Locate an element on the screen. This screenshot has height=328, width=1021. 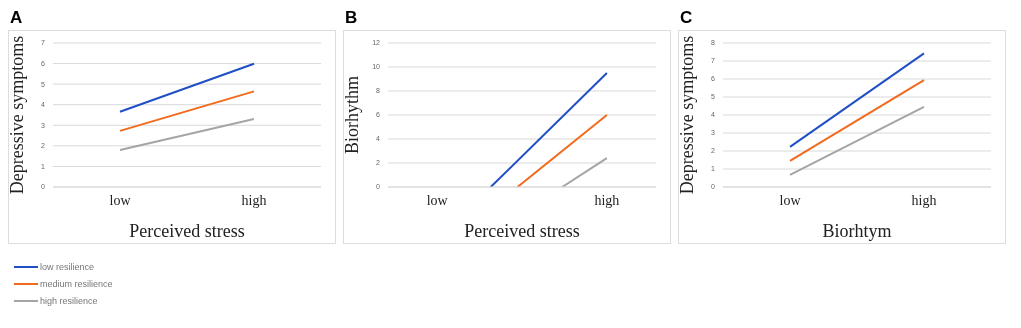
x-axis-title: Biorhtym is located at coordinates (857, 231).